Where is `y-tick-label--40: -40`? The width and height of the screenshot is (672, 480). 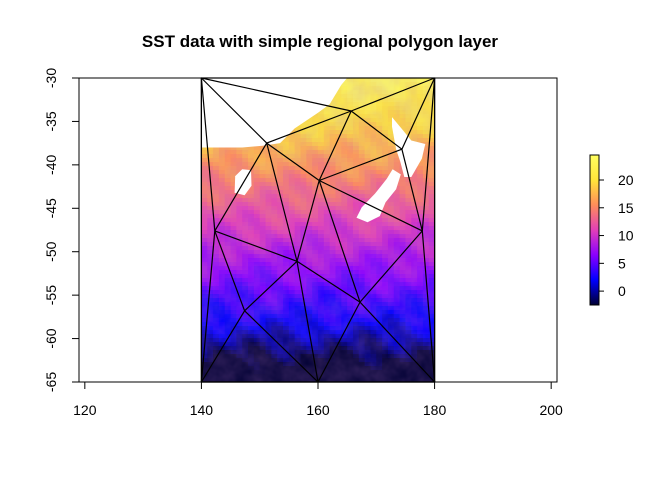 y-tick-label--40: -40 is located at coordinates (51, 165).